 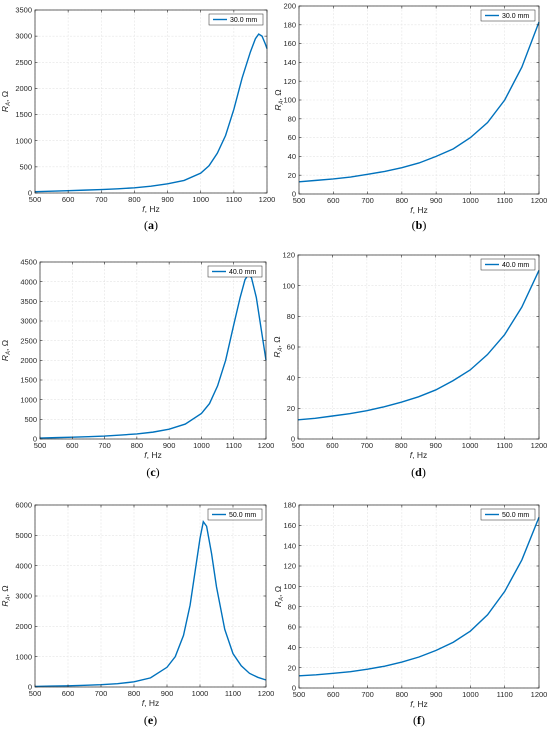 I want to click on y-tick-label: 120, so click(x=289, y=81).